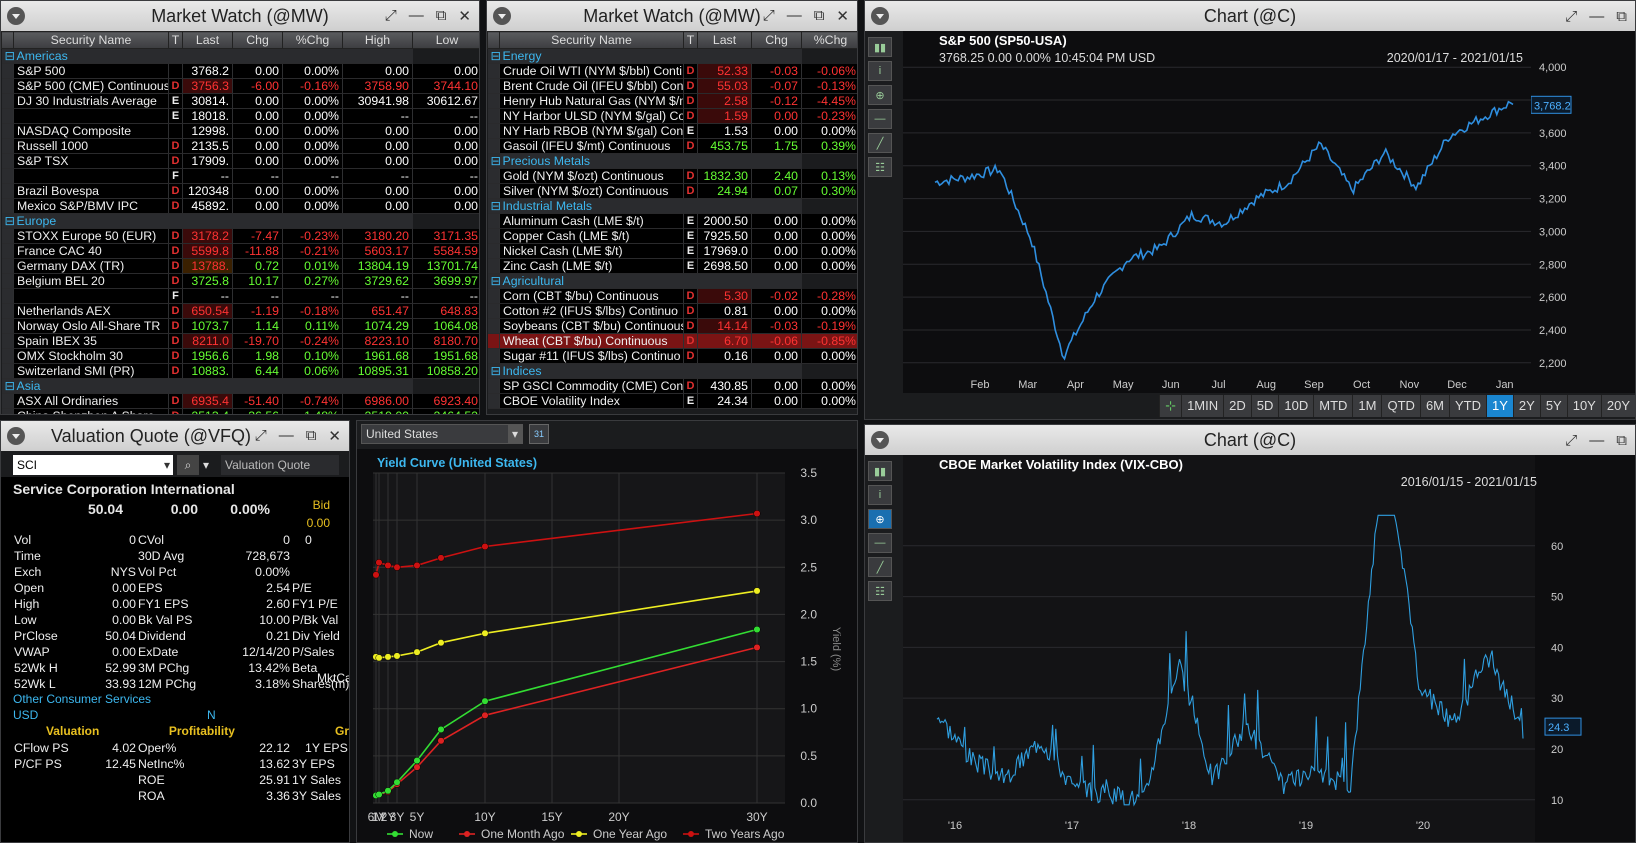 The height and width of the screenshot is (843, 1636). I want to click on country-select: United States ▾, so click(442, 434).